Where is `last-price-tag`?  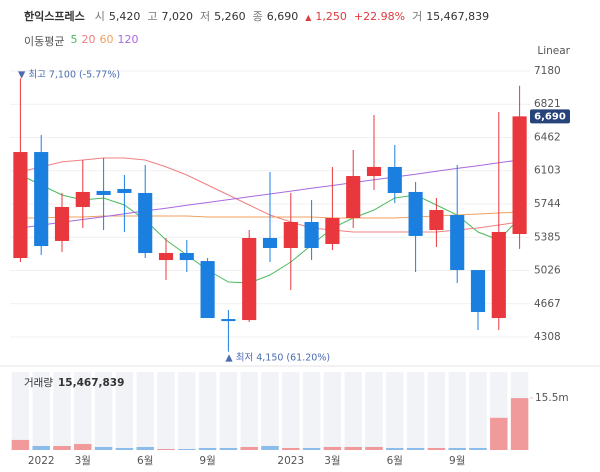 last-price-tag is located at coordinates (550, 116).